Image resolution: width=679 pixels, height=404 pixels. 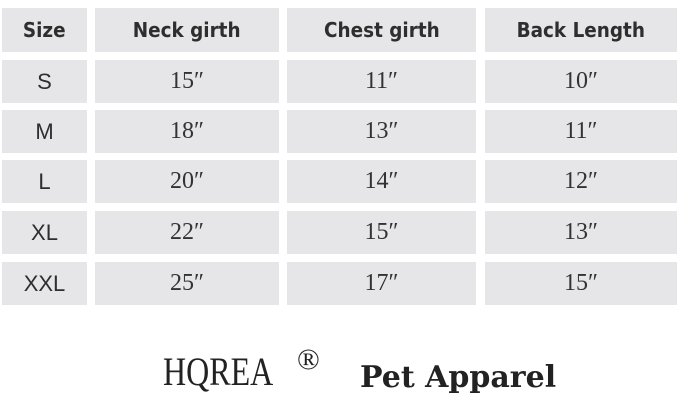 I want to click on header-cell-neck-girth: Neck girth, so click(x=187, y=30).